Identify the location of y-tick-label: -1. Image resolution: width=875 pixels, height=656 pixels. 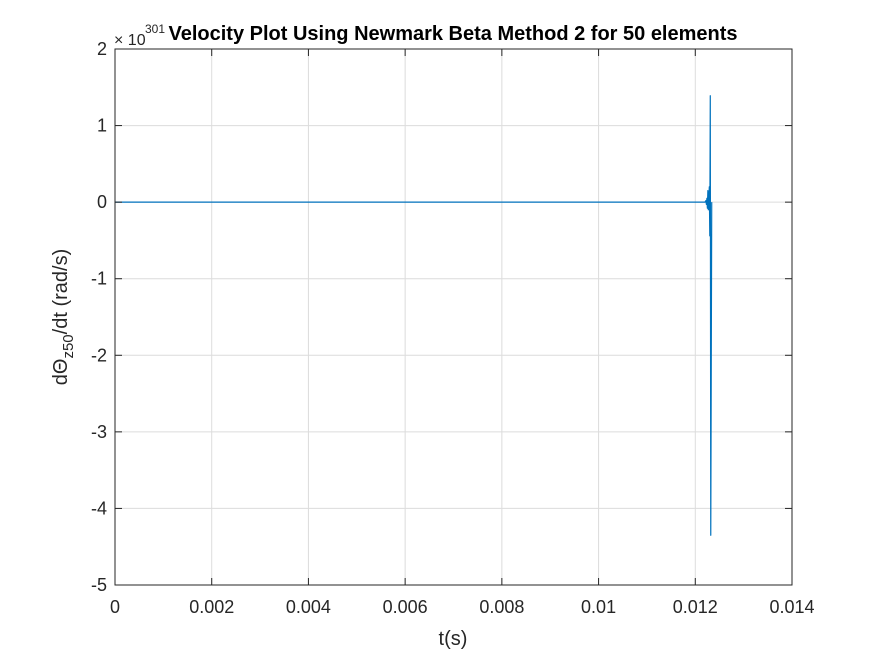
(99, 279).